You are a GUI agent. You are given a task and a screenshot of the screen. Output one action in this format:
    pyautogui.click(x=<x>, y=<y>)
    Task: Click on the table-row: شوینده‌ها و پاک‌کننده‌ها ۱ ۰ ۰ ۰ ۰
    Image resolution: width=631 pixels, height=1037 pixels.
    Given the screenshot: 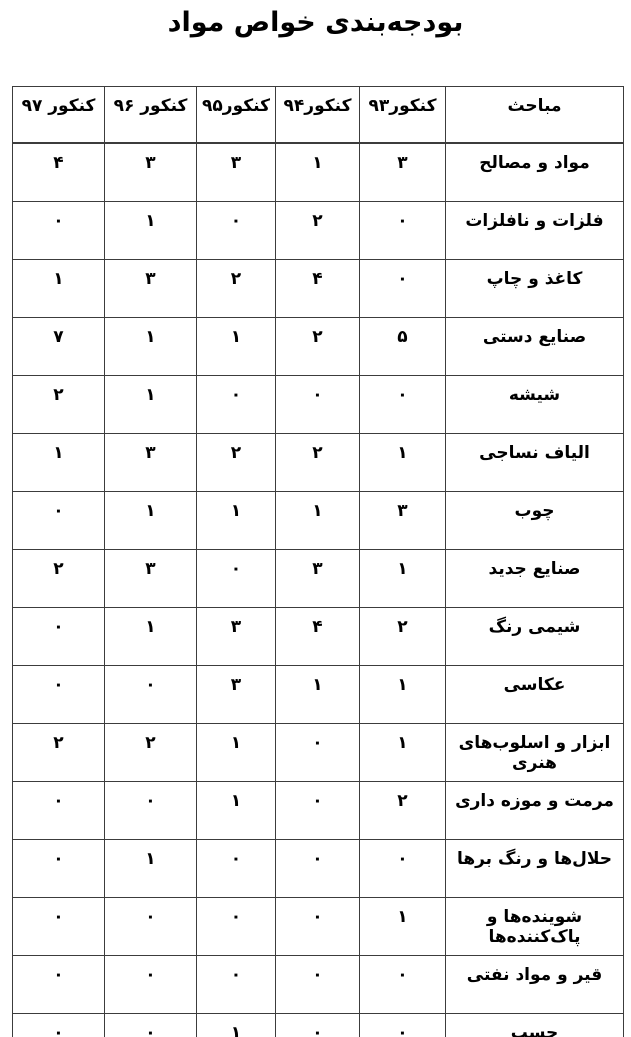 What is the action you would take?
    pyautogui.click(x=318, y=927)
    